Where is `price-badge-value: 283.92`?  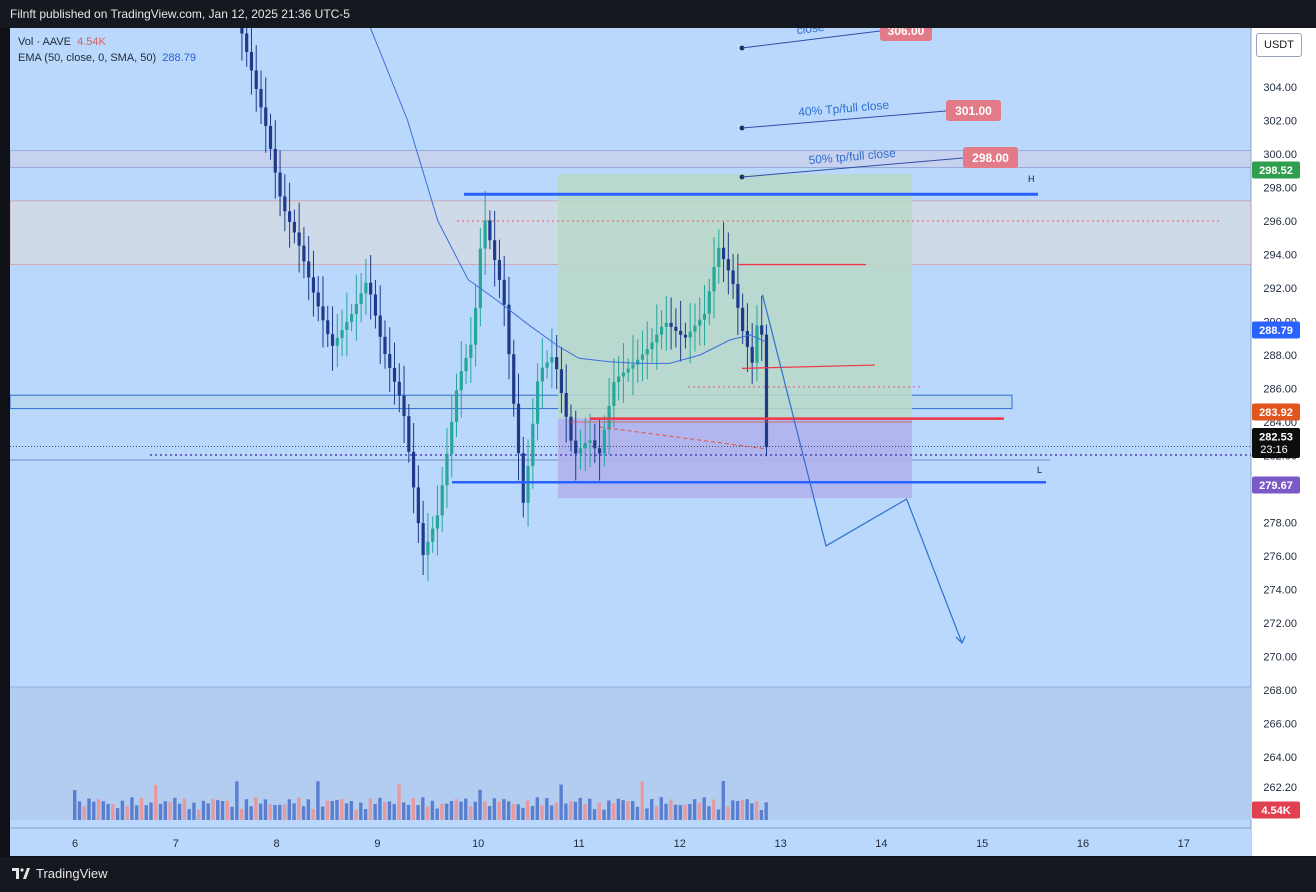 price-badge-value: 283.92 is located at coordinates (1276, 413).